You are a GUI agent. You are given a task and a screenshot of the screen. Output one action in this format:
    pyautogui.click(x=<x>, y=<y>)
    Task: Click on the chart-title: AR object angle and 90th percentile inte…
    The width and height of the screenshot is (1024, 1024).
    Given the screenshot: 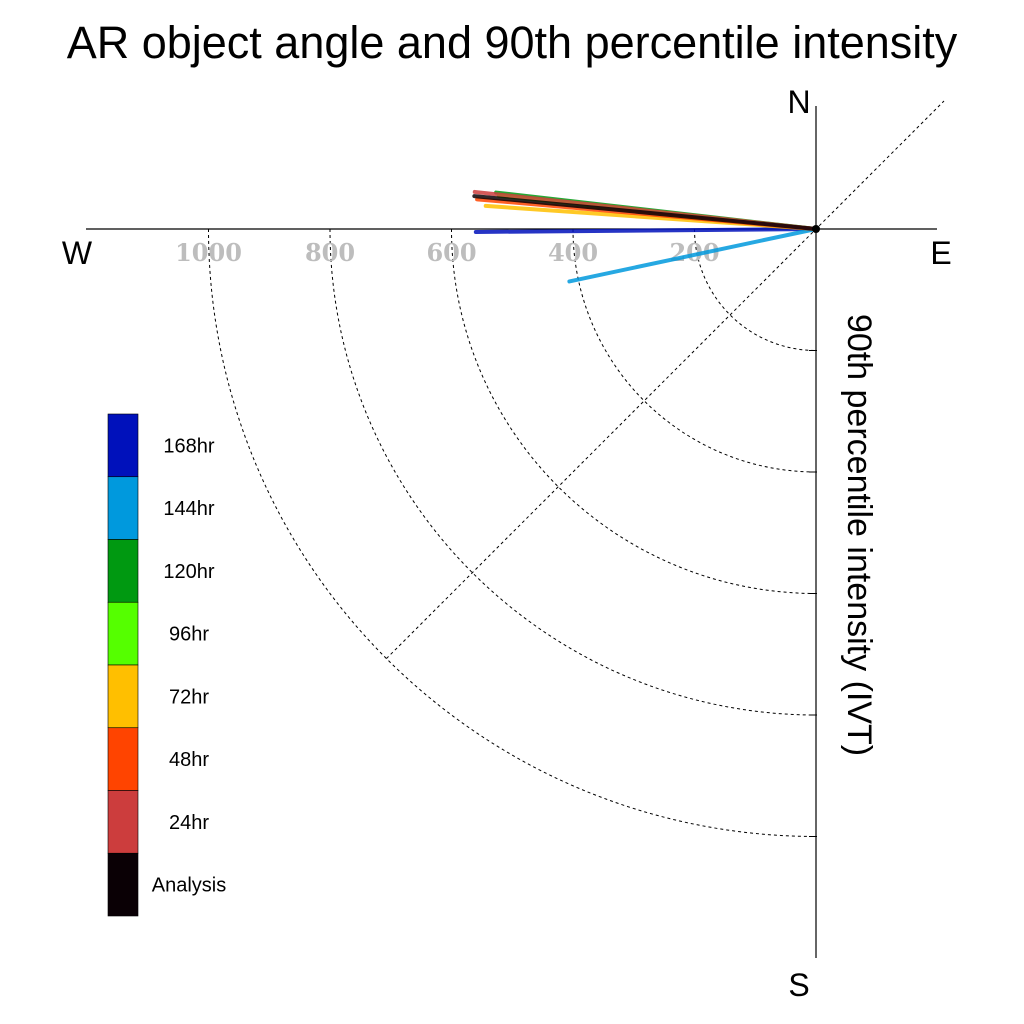 What is the action you would take?
    pyautogui.click(x=512, y=42)
    